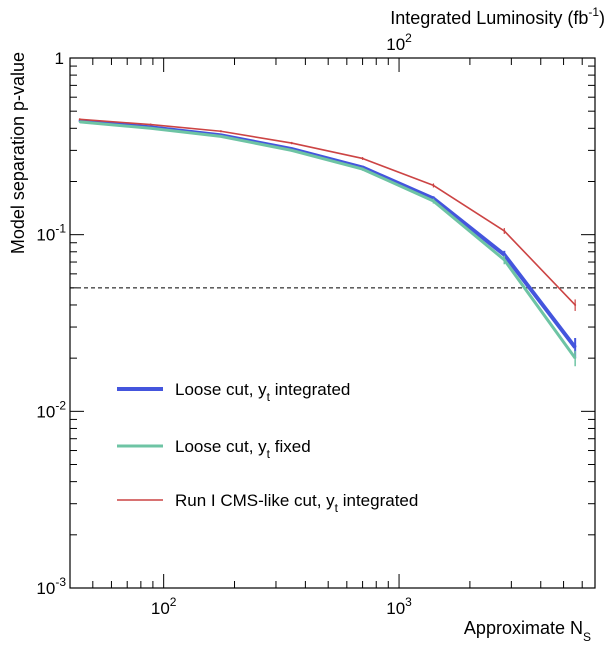  Describe the element at coordinates (587, 636) in the screenshot. I see `x-axis-label-subscript: S` at that location.